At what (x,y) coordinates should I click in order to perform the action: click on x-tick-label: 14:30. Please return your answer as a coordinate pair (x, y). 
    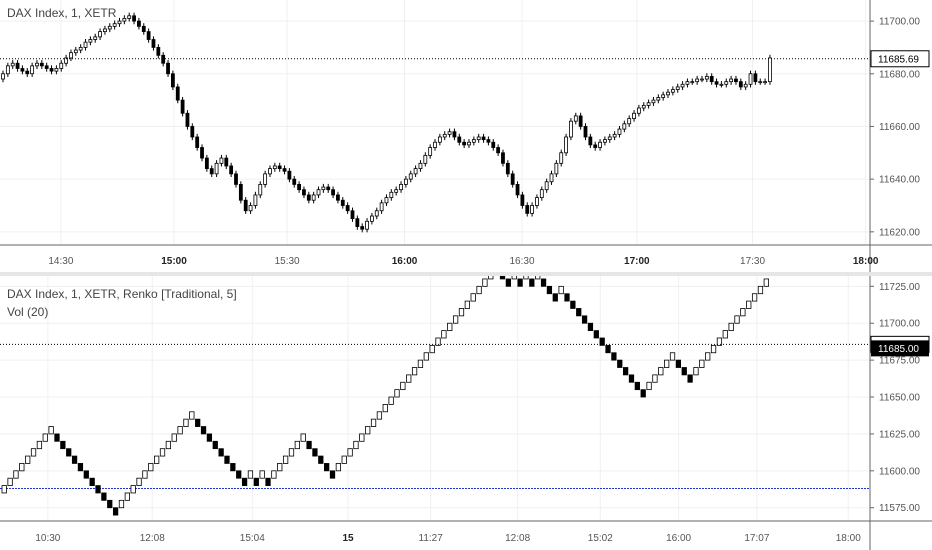
    Looking at the image, I should click on (60, 261).